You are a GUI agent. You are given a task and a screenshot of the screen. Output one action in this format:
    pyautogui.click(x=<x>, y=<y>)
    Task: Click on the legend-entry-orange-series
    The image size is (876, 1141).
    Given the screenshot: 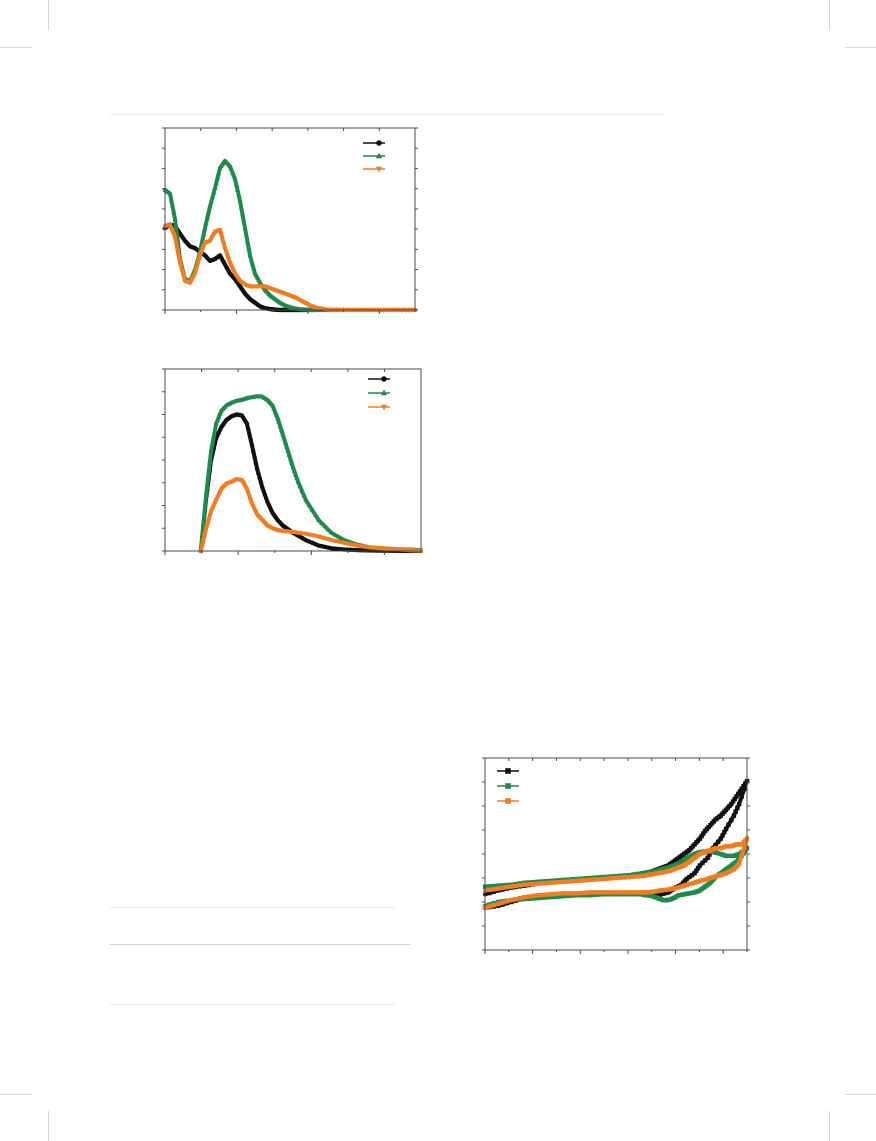 What is the action you would take?
    pyautogui.click(x=379, y=407)
    